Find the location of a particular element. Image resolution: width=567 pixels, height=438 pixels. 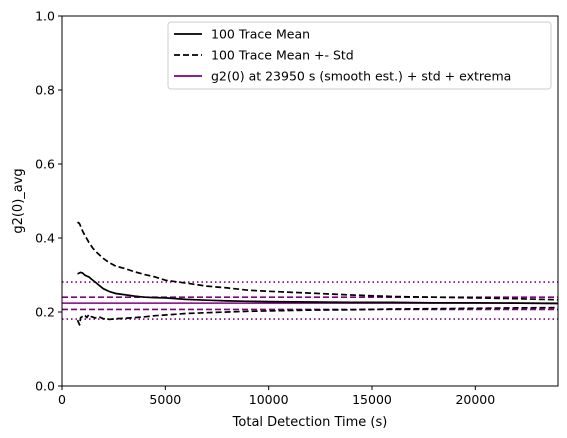

x-tick-label: 15000 is located at coordinates (372, 399).